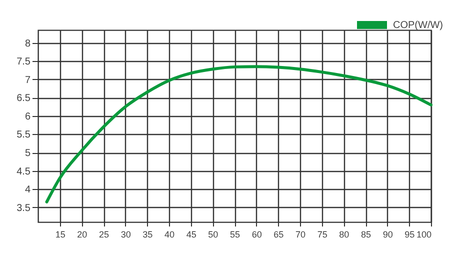 The image size is (458, 260). I want to click on x-tick-label: 60, so click(257, 235).